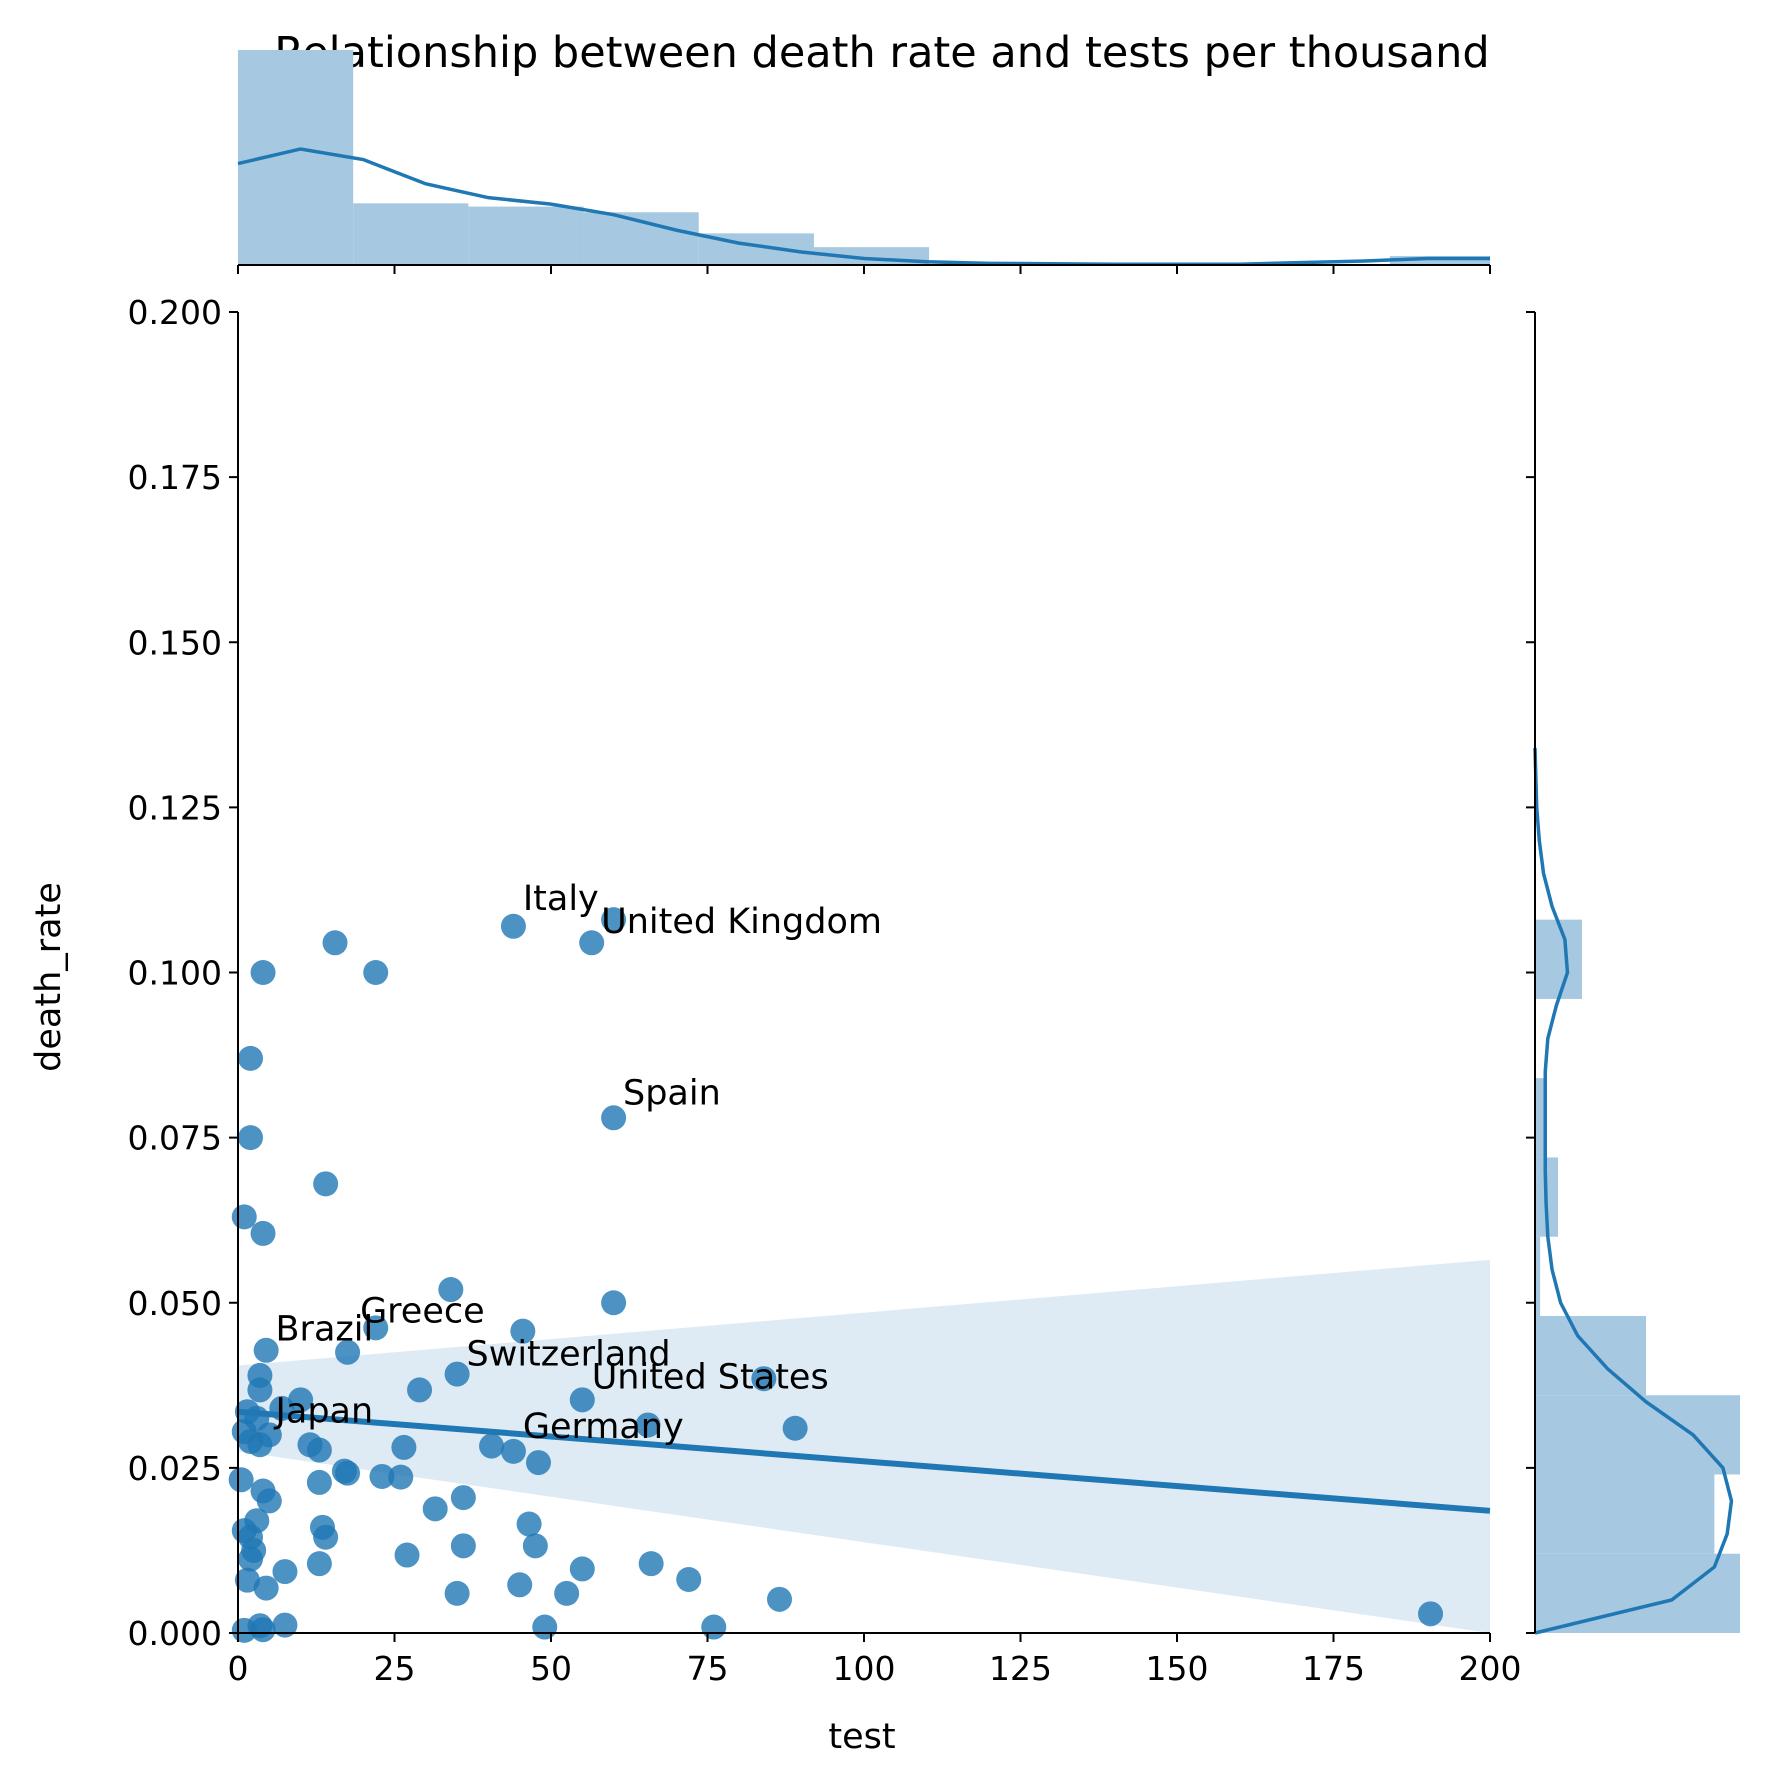  What do you see at coordinates (175, 477) in the screenshot?
I see `y-tick-label: 0.175` at bounding box center [175, 477].